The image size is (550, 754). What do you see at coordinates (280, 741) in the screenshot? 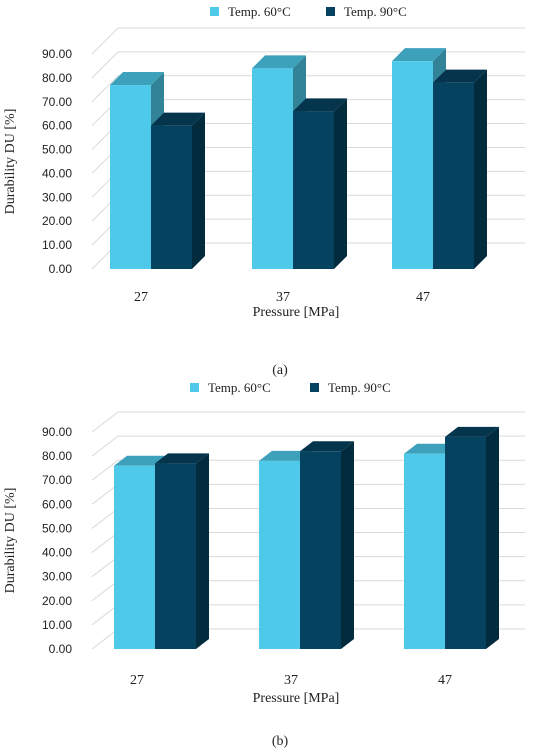
I see `panel-label: (b)` at bounding box center [280, 741].